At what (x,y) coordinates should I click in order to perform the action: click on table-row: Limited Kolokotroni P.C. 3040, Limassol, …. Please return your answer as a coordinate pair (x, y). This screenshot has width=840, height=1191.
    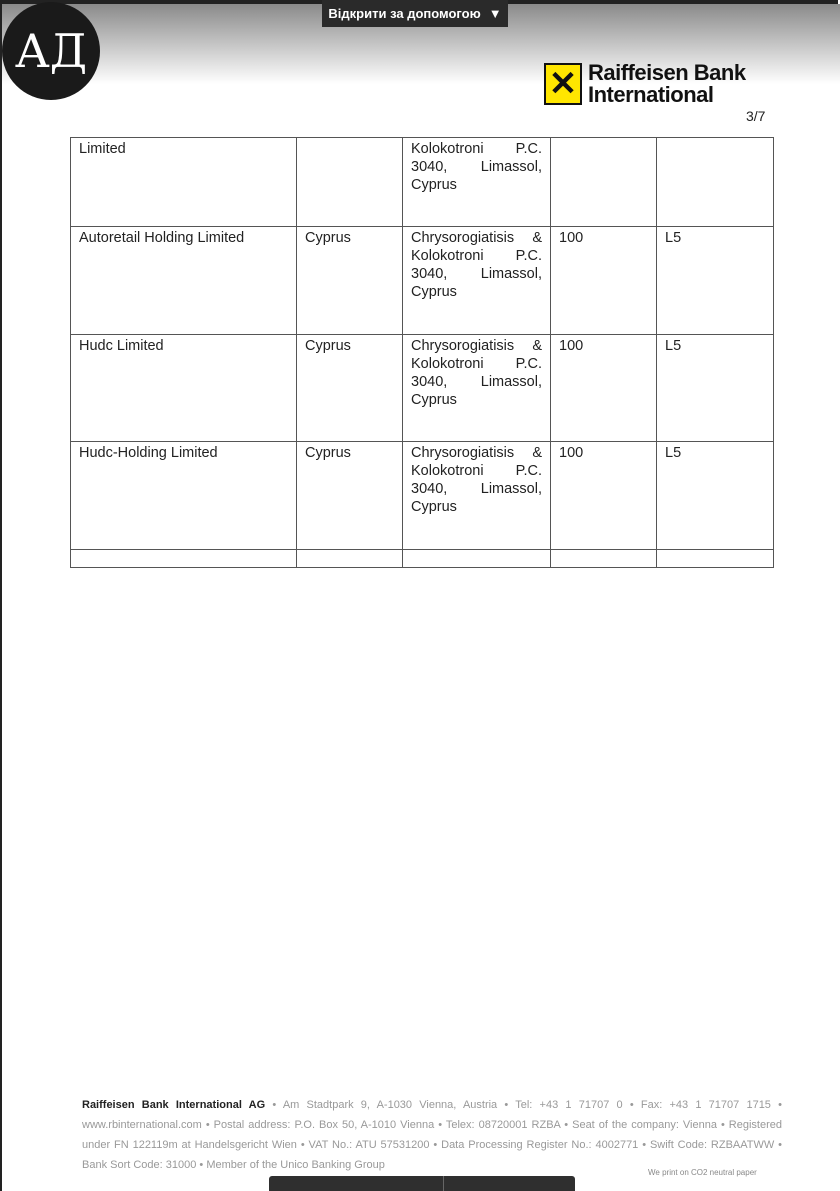
    Looking at the image, I should click on (422, 182).